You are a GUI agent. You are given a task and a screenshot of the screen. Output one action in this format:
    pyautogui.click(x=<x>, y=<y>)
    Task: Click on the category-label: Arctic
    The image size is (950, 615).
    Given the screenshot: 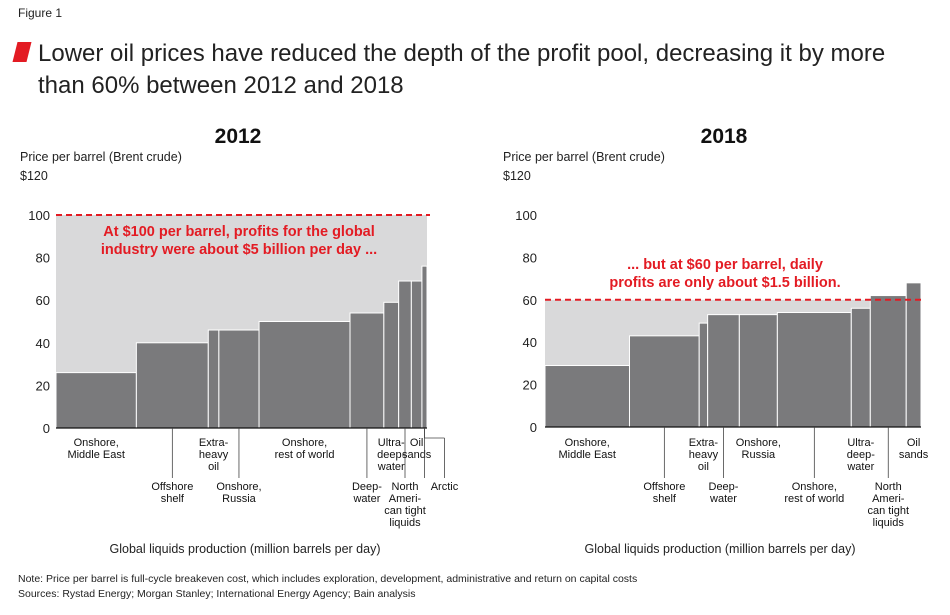 What is the action you would take?
    pyautogui.click(x=445, y=487)
    